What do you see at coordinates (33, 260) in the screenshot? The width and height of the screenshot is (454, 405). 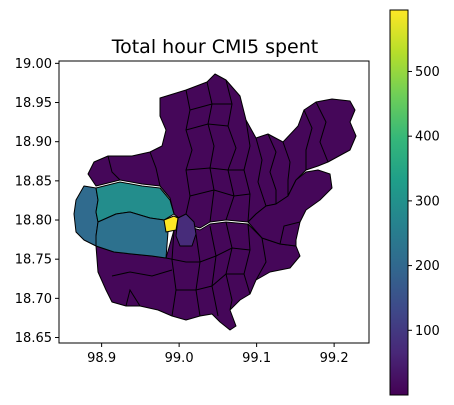 I see `y-tick-label: 18.75` at bounding box center [33, 260].